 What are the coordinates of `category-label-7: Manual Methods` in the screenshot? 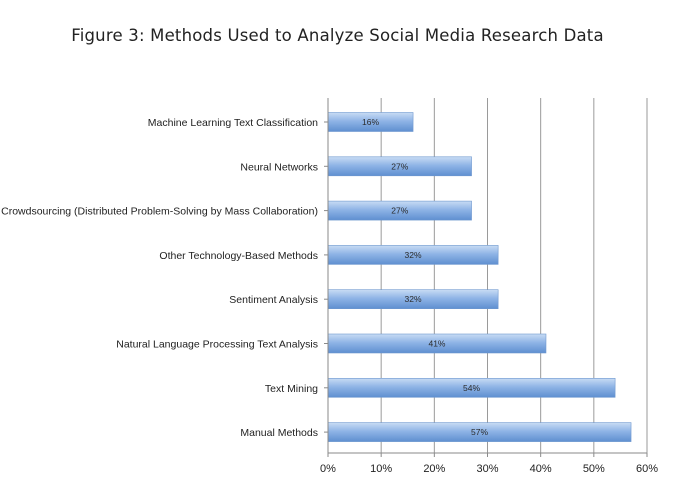 It's located at (279, 433).